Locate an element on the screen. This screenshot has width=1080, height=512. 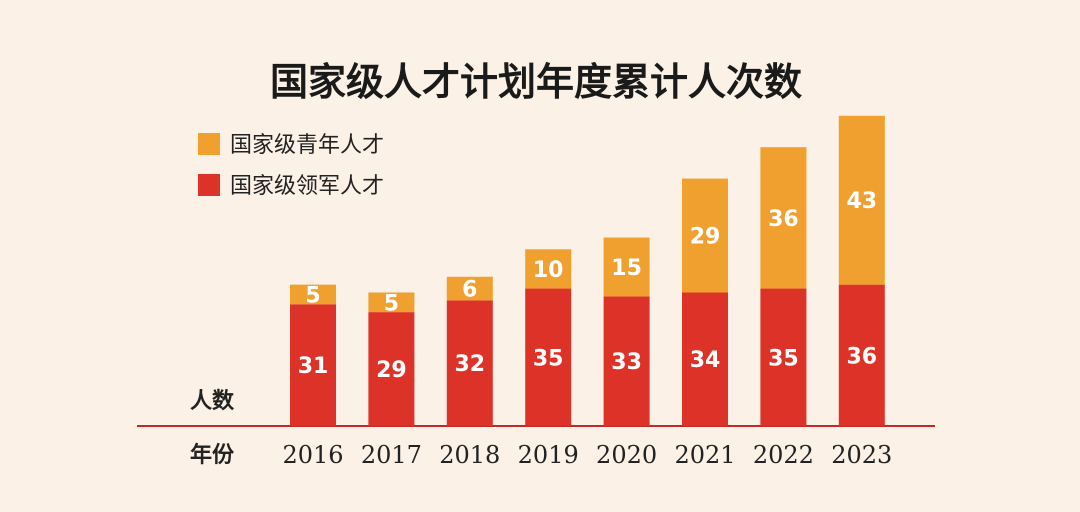
bar-label-youth-2016: 5 is located at coordinates (312, 295).